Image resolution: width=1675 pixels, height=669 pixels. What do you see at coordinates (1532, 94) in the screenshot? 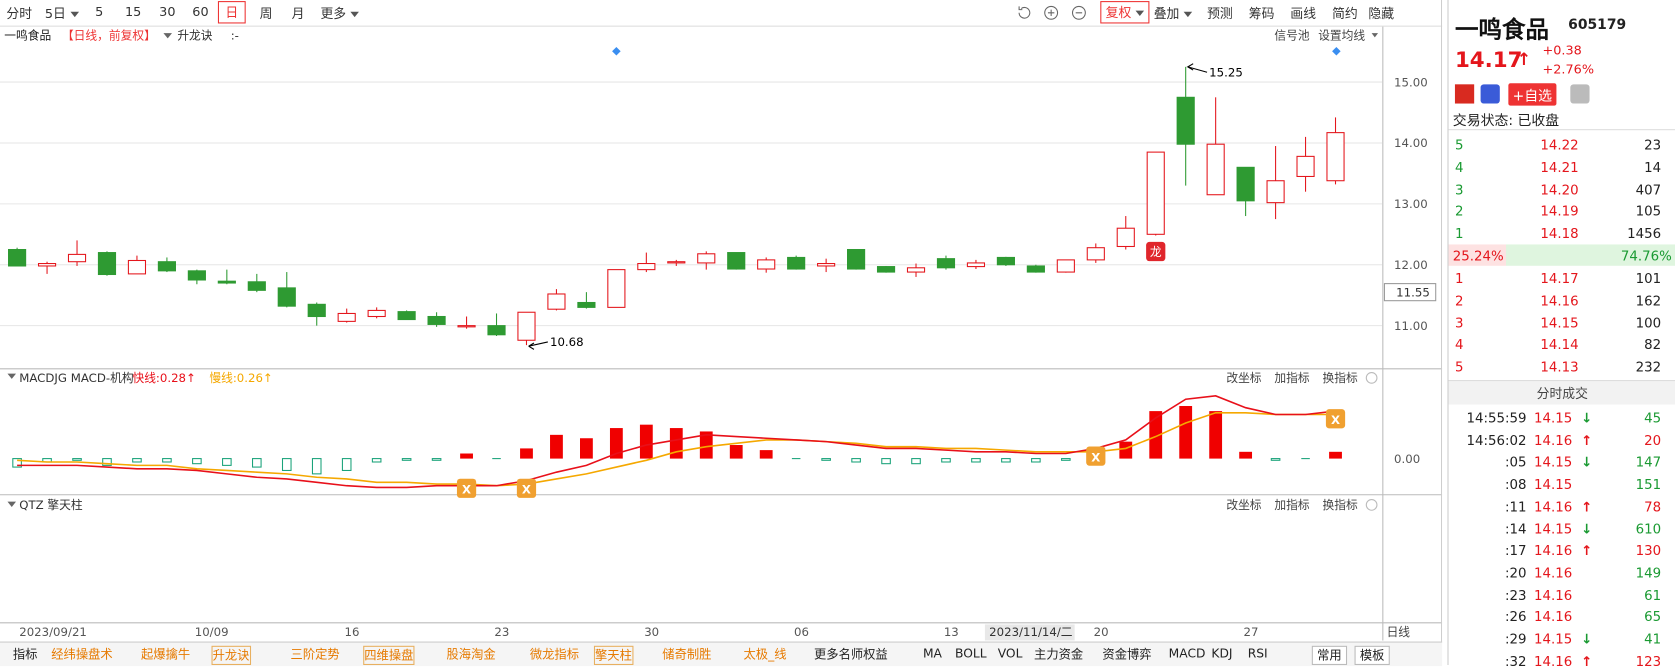
I see `watch-button: +自选` at bounding box center [1532, 94].